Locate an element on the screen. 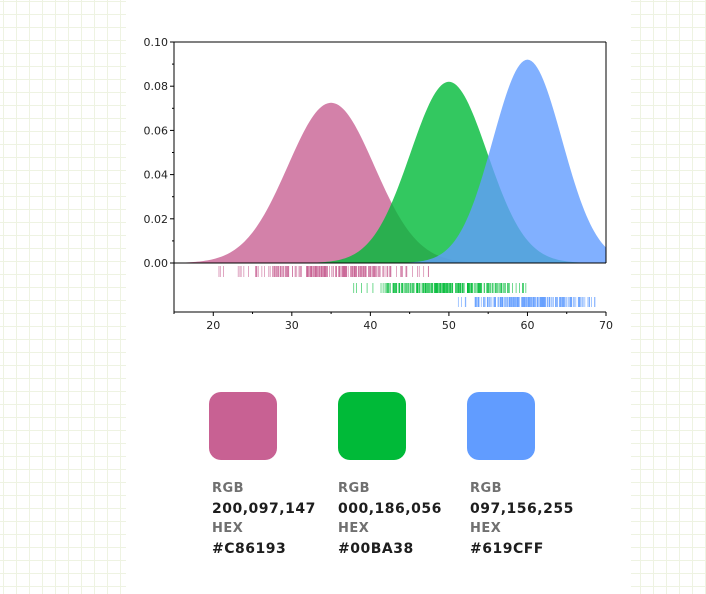  y-tick-label: 0.00 is located at coordinates (156, 263).